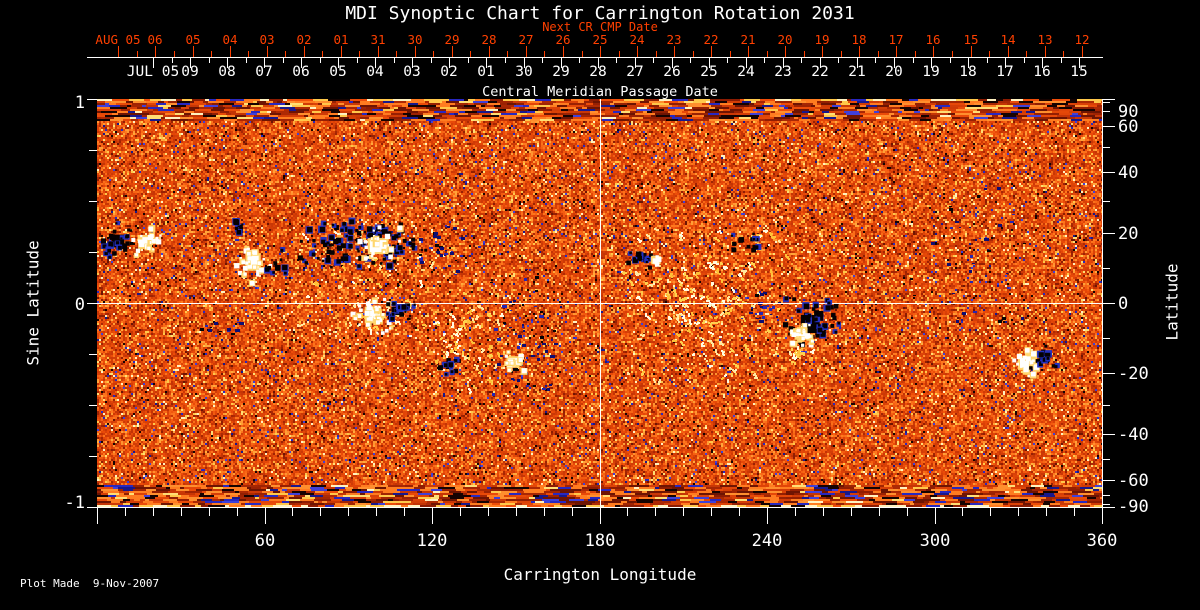 This screenshot has width=1200, height=610. Describe the element at coordinates (563, 39) in the screenshot. I see `red-date-label: 26` at that location.